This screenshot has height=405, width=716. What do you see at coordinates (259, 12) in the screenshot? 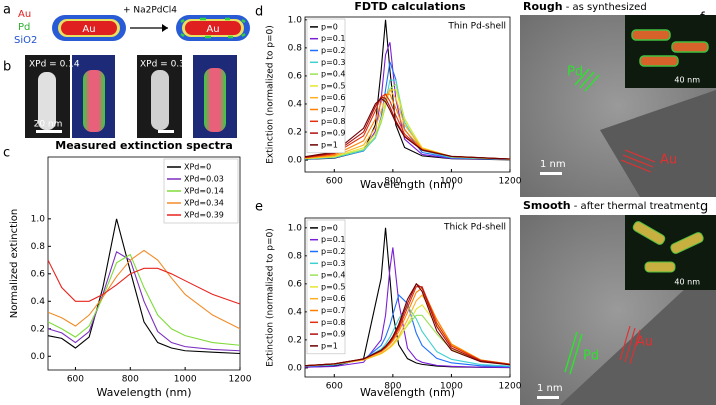
I see `panel-label: d` at bounding box center [259, 12].